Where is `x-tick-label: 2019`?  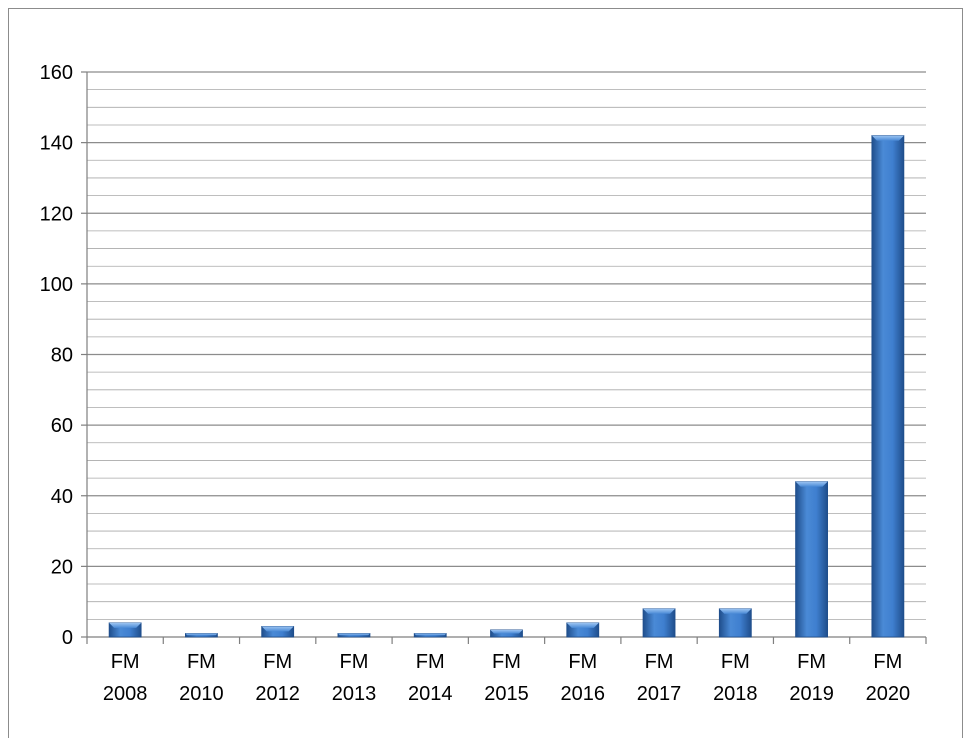
x-tick-label: 2019 is located at coordinates (811, 694).